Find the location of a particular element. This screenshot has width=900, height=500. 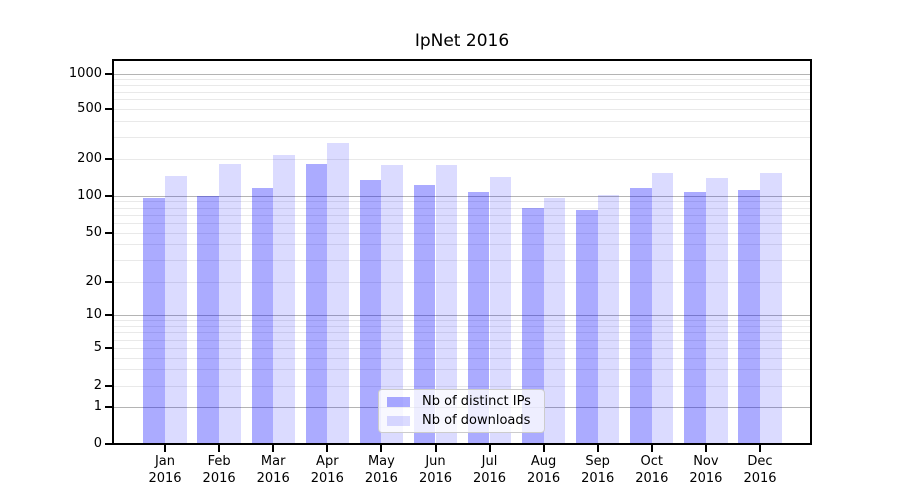

x-tick-label: Jul 2016 is located at coordinates (489, 470).